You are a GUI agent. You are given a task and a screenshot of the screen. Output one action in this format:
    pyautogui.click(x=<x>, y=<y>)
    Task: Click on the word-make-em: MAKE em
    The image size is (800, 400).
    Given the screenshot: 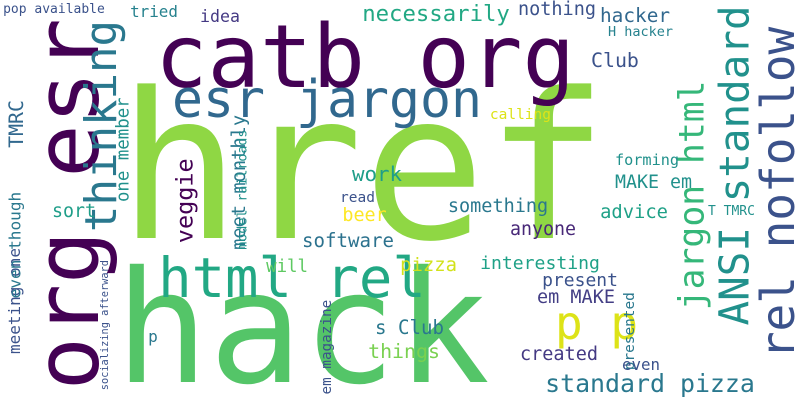 What is the action you would take?
    pyautogui.click(x=654, y=182)
    